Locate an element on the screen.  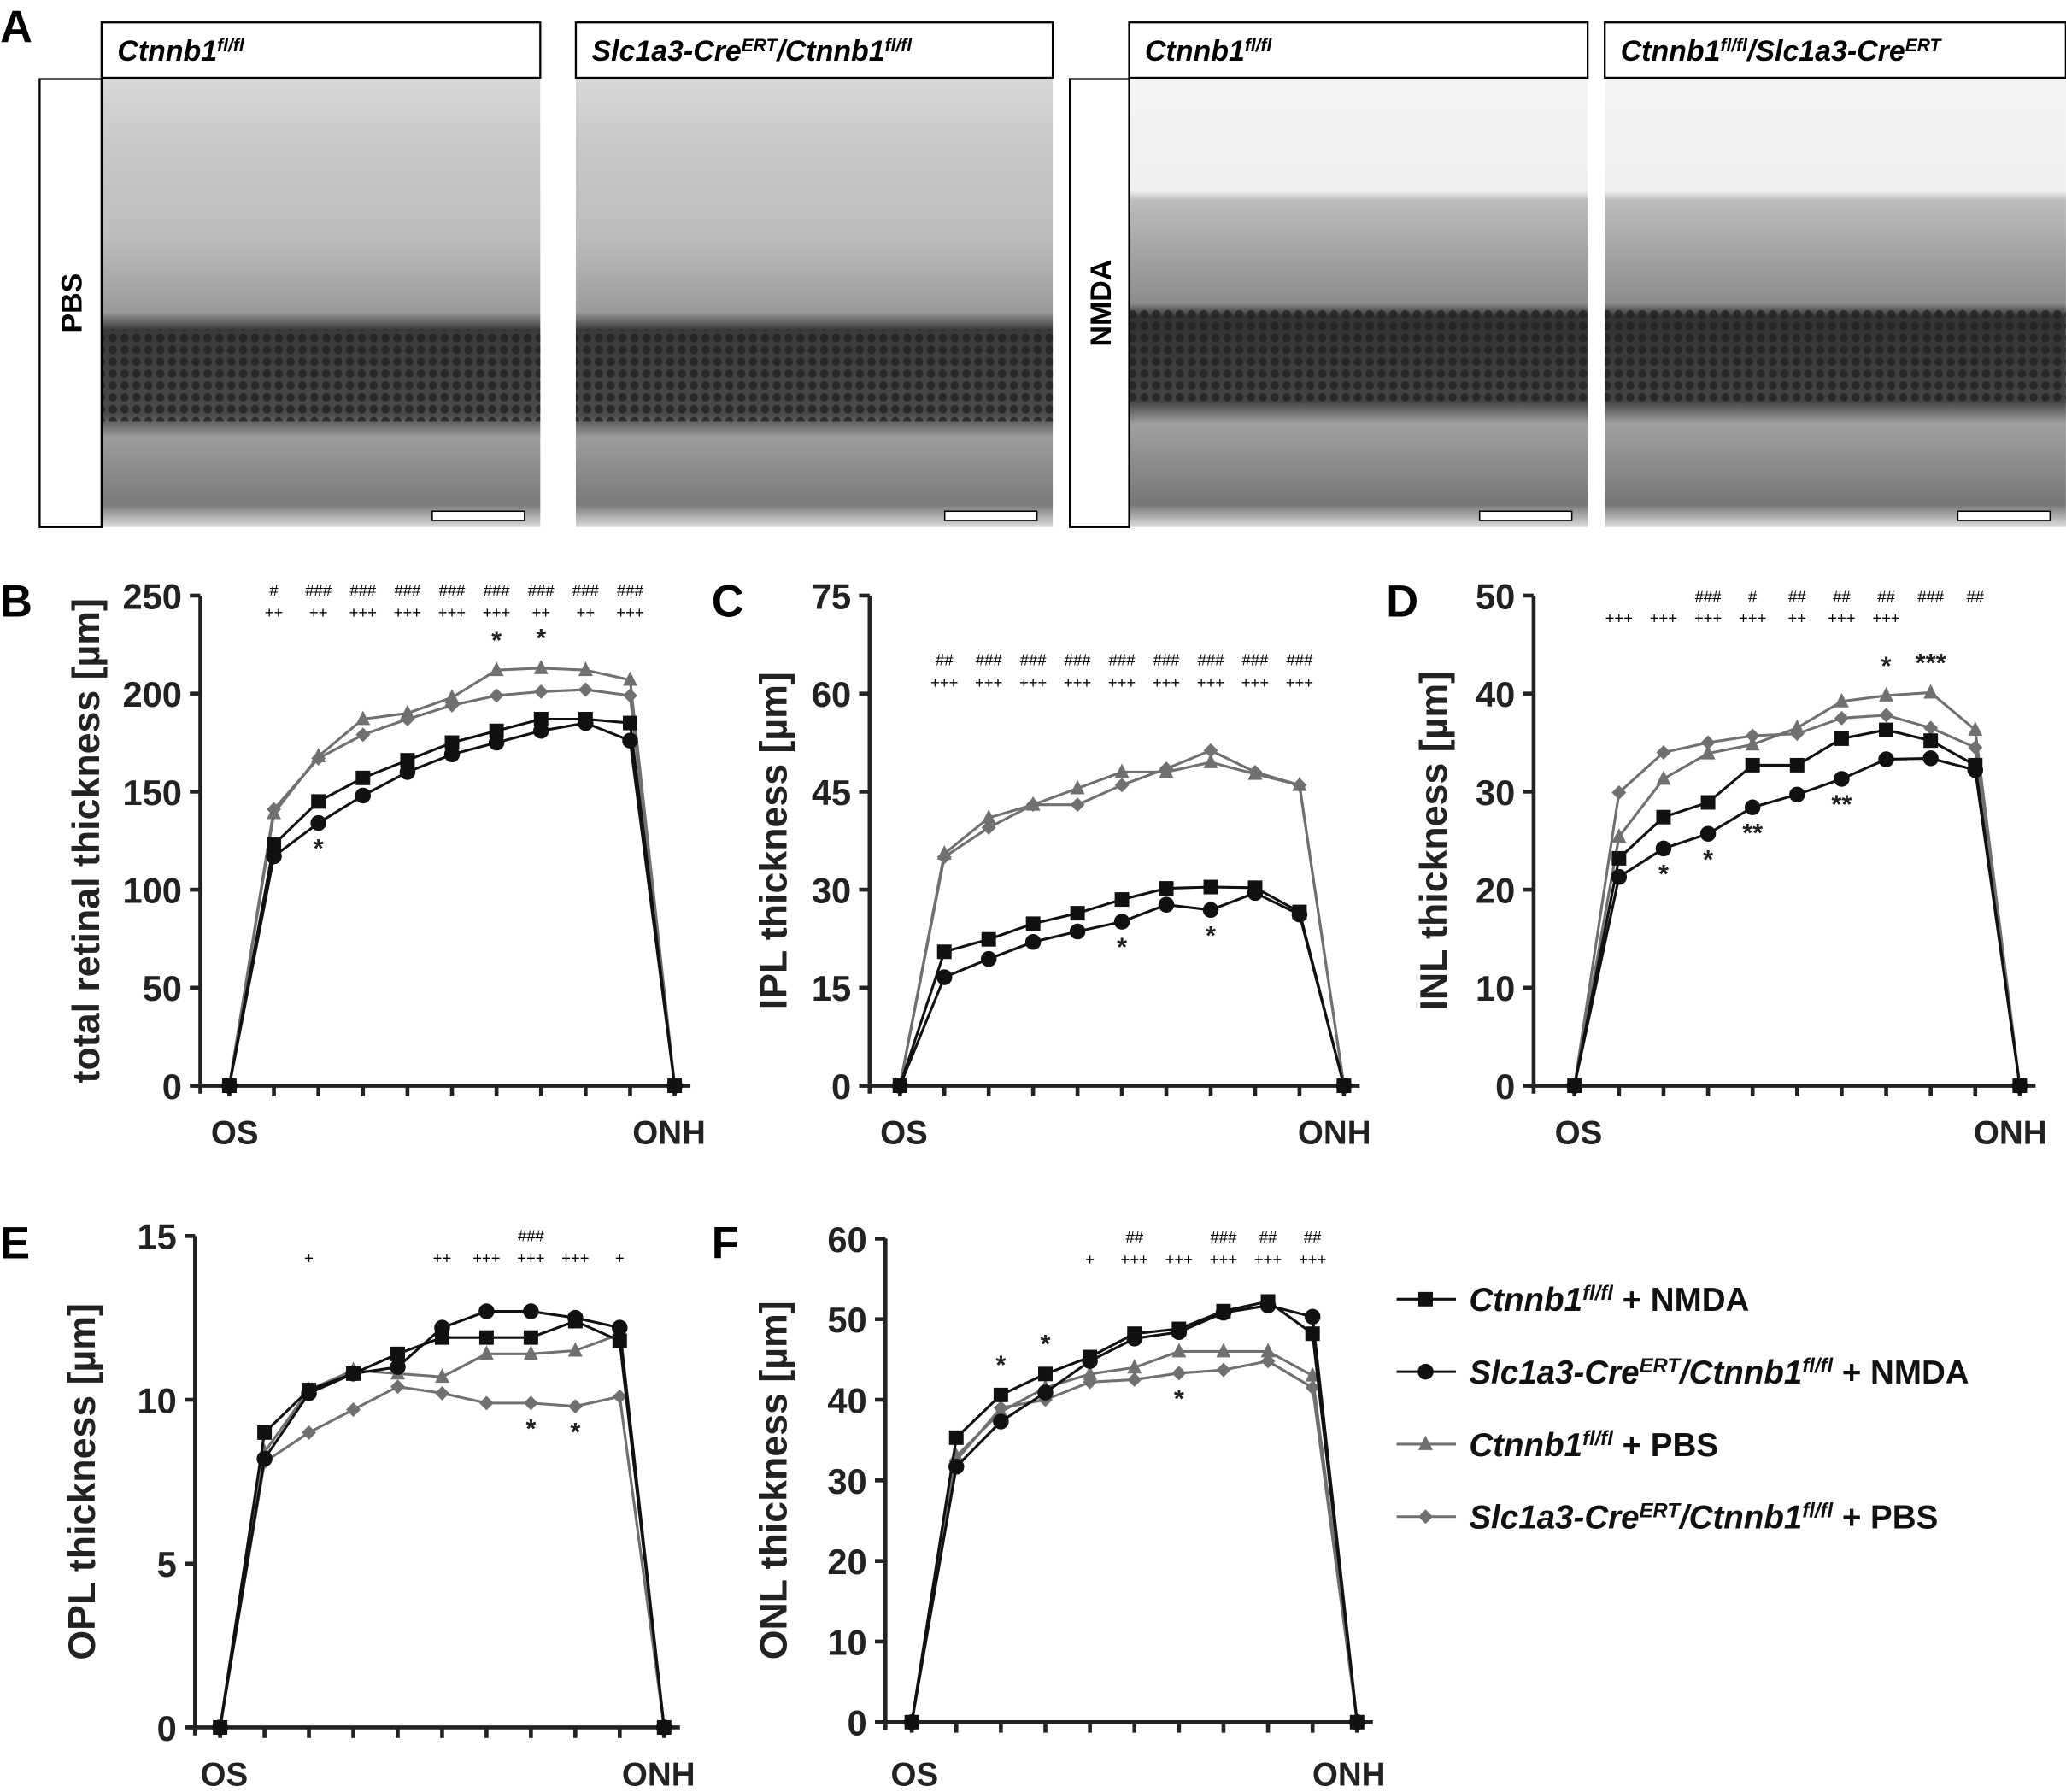
y-tick-label: 0 is located at coordinates (841, 1086).